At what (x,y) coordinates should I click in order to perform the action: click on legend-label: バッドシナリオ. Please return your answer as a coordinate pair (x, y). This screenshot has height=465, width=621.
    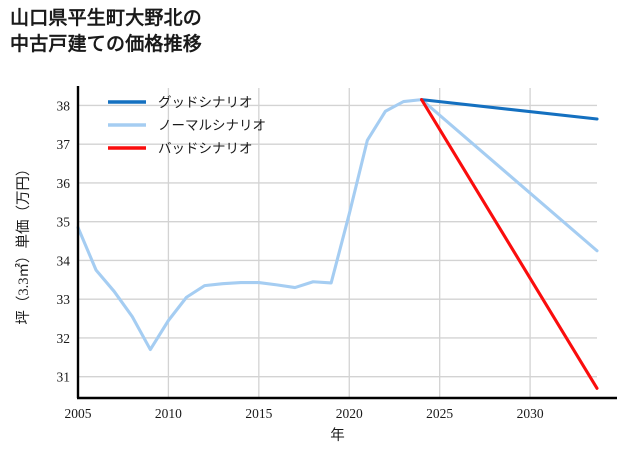
    Looking at the image, I should click on (205, 148).